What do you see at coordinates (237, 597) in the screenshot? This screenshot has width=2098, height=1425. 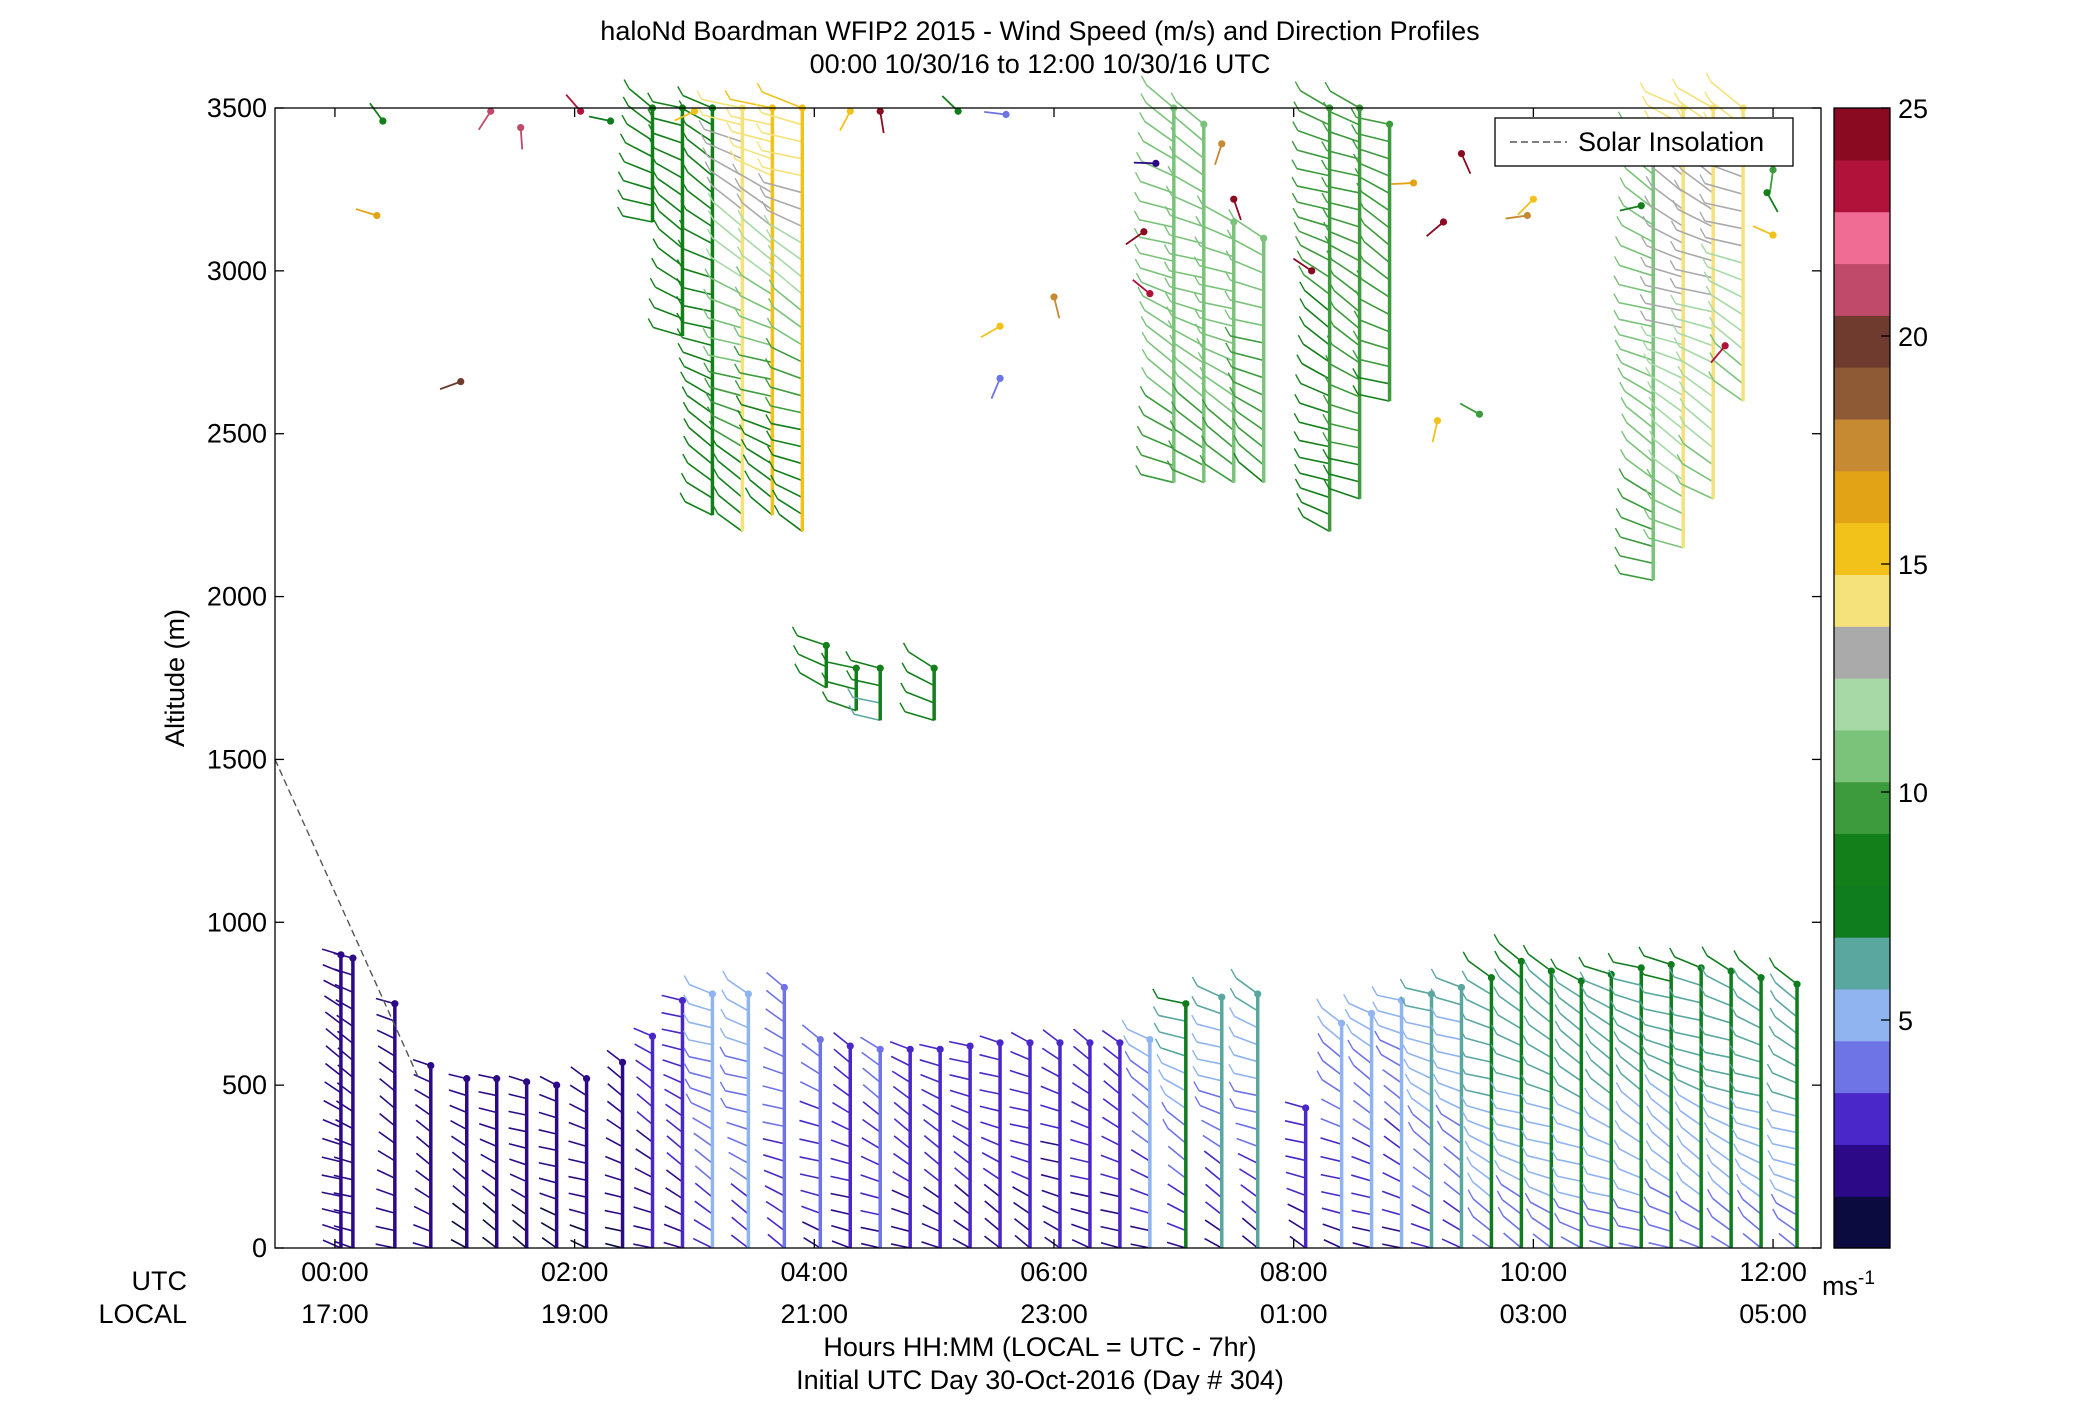 I see `y-tick-label: 2000` at bounding box center [237, 597].